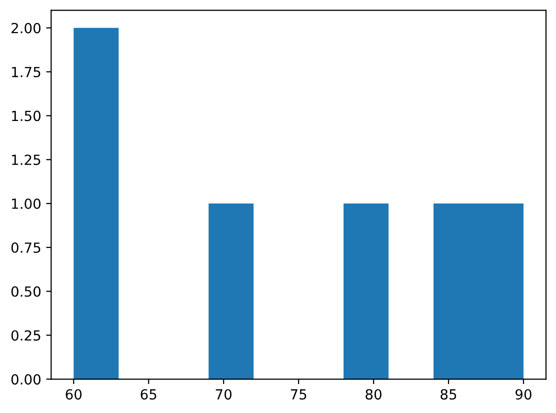  I want to click on y-tick-label: 1.50, so click(26, 116).